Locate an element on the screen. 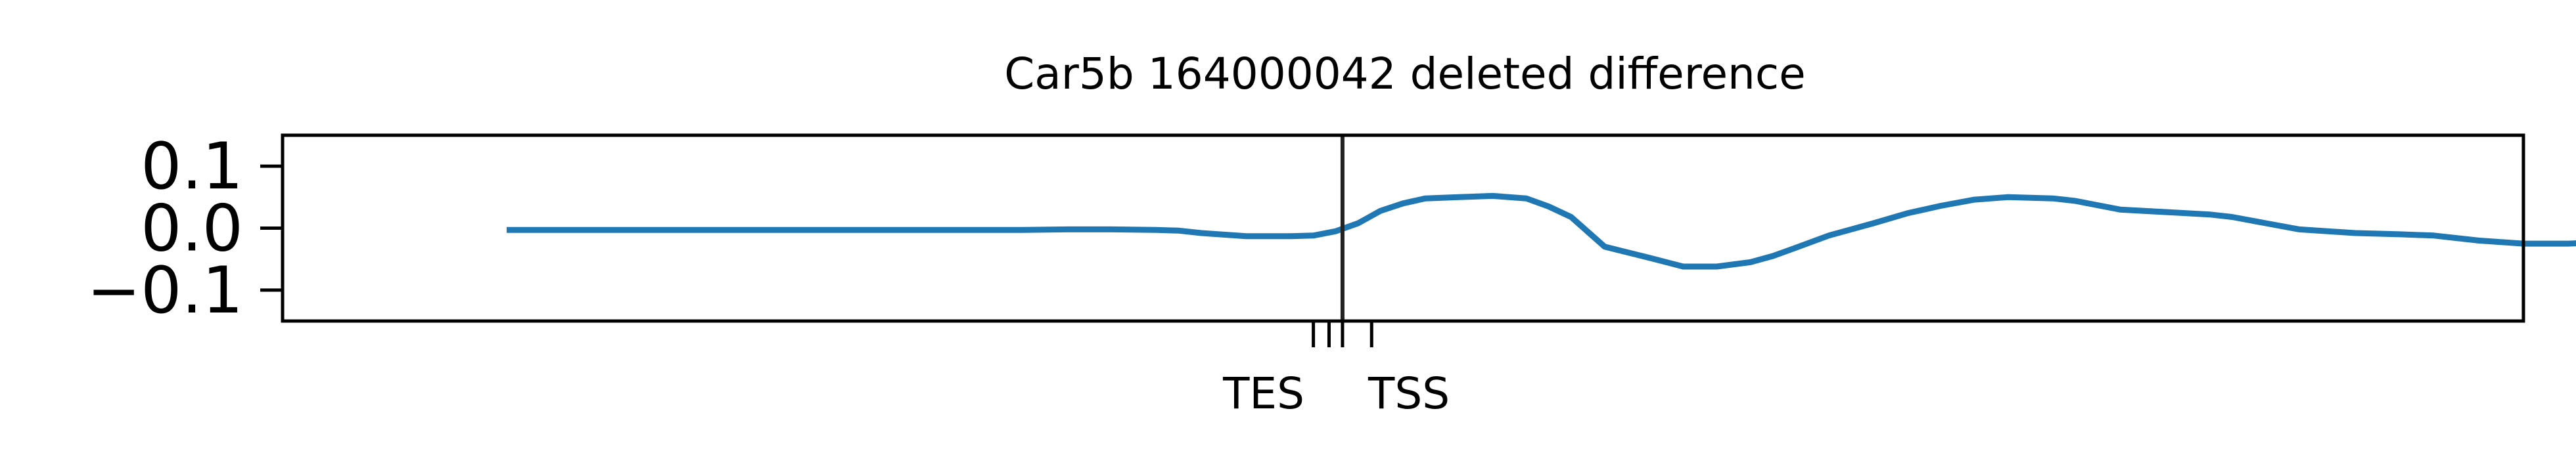 This screenshot has width=2576, height=474. ytick-label: −0.1 is located at coordinates (165, 290).